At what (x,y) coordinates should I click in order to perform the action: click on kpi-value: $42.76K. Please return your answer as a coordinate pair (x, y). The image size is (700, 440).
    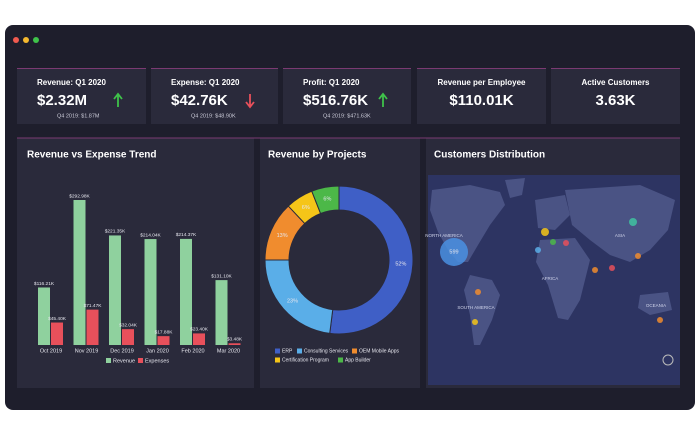
    Looking at the image, I should click on (199, 100).